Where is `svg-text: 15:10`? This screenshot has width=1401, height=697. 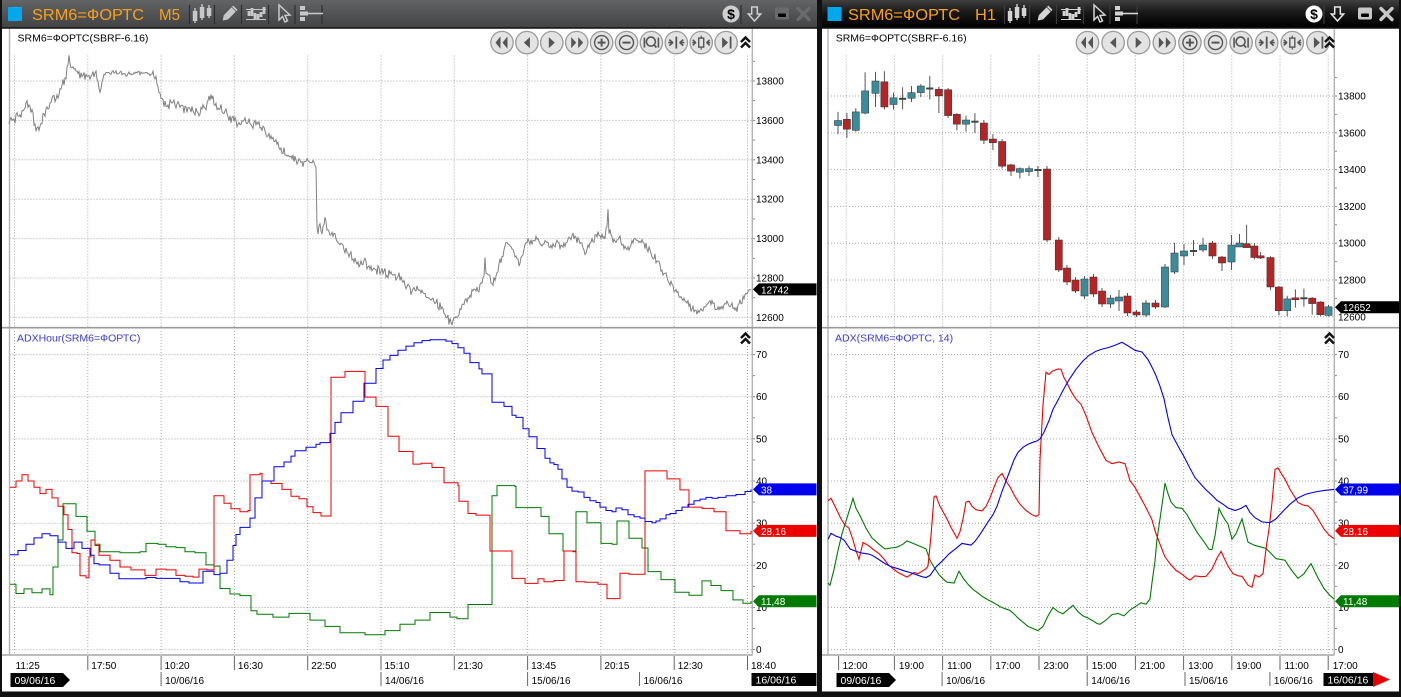
svg-text: 15:10 is located at coordinates (397, 666).